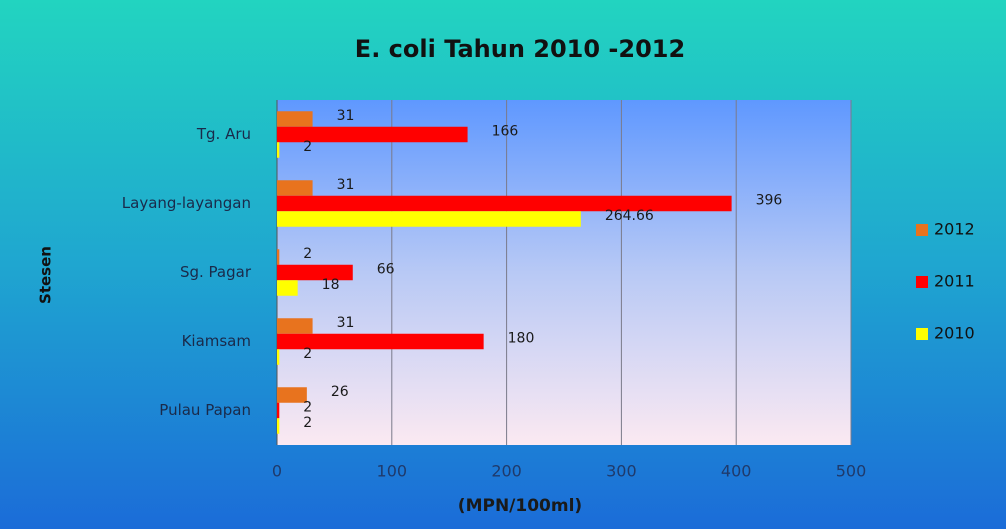 This screenshot has width=1006, height=529. What do you see at coordinates (769, 201) in the screenshot?
I see `value-label: 396` at bounding box center [769, 201].